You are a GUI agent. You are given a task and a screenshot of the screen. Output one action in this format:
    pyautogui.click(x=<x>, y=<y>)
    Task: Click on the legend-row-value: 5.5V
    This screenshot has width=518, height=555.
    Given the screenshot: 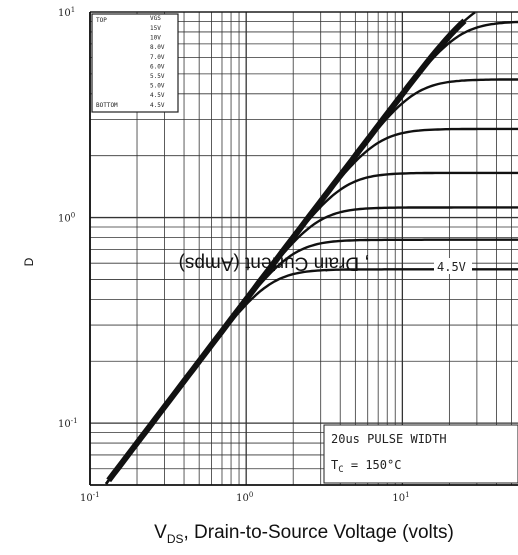 What is the action you would take?
    pyautogui.click(x=157, y=76)
    